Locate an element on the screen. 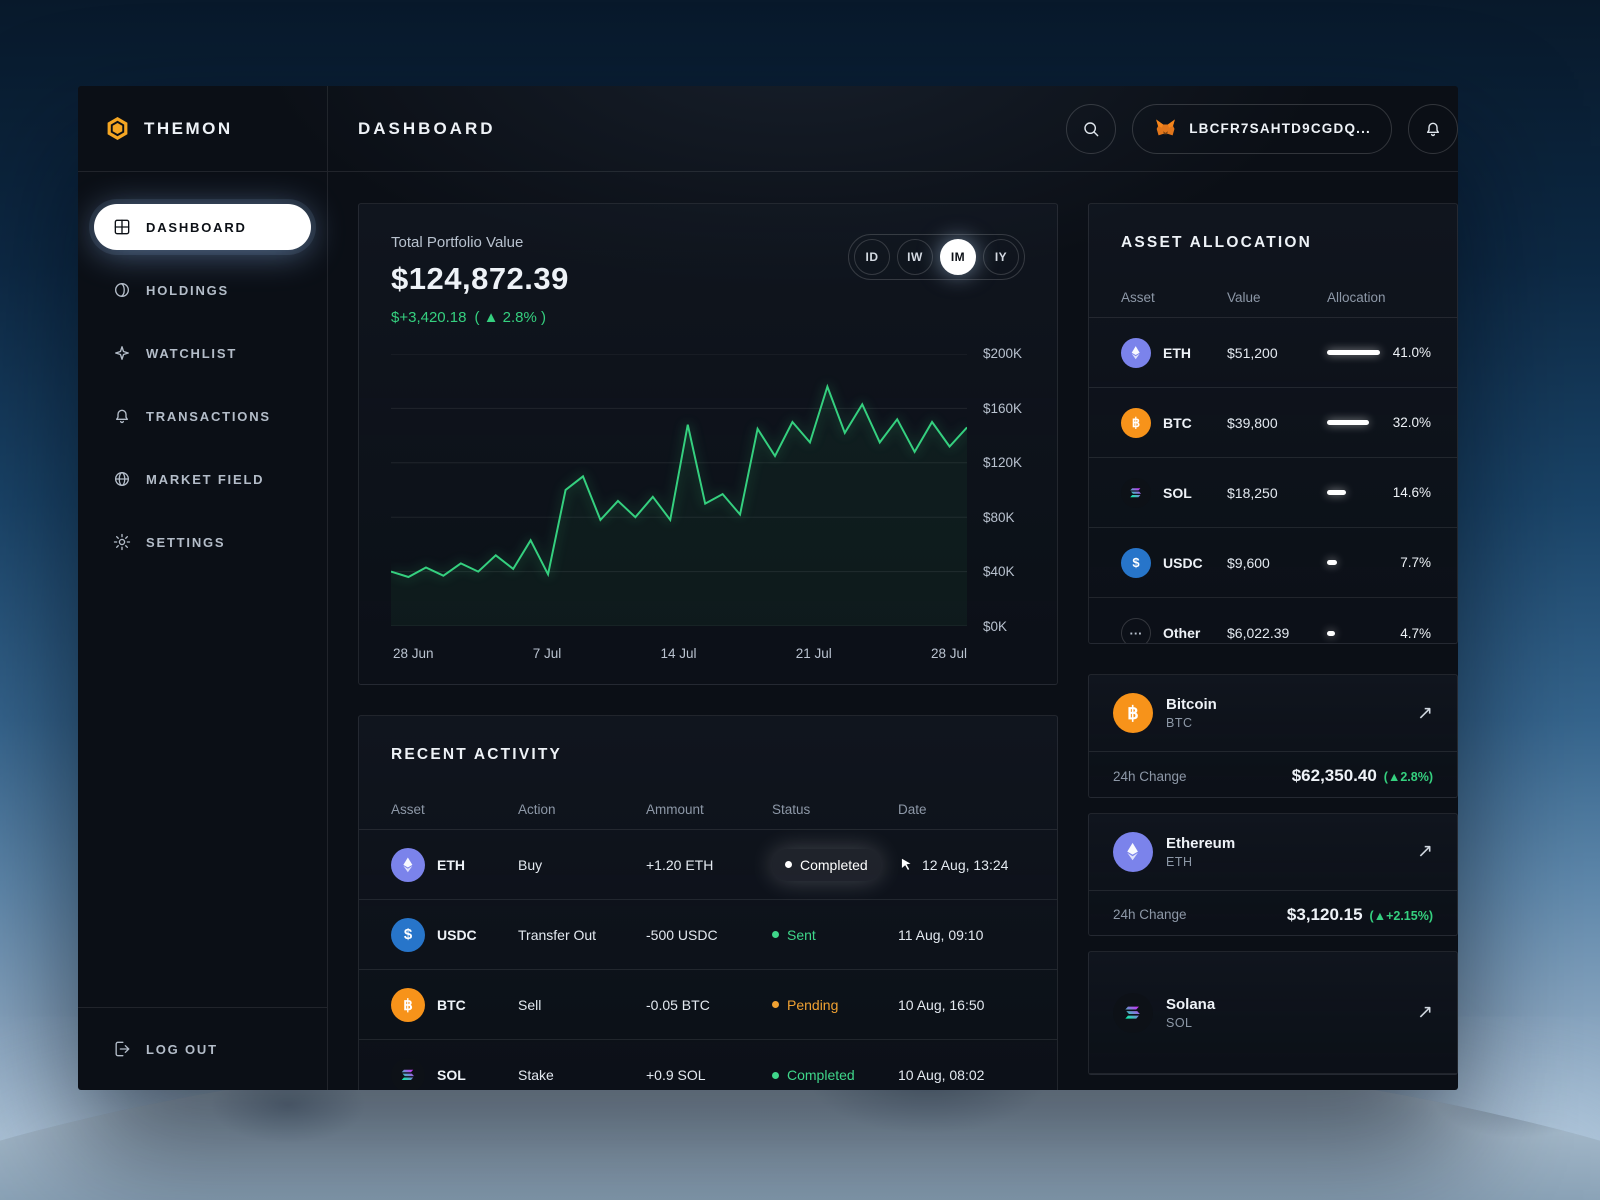  sidebar-item-label: HOLDINGS is located at coordinates (188, 290).